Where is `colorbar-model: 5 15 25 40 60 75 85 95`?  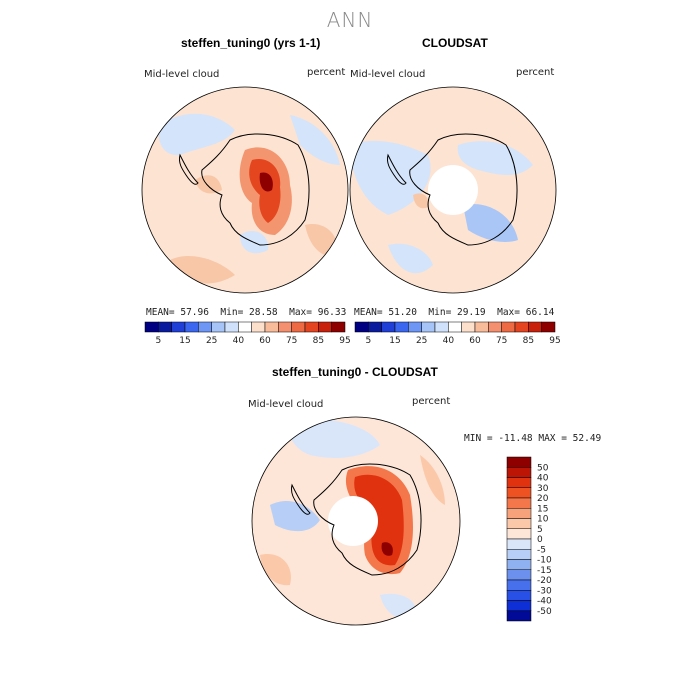 colorbar-model: 5 15 25 40 60 75 85 95 is located at coordinates (247, 333).